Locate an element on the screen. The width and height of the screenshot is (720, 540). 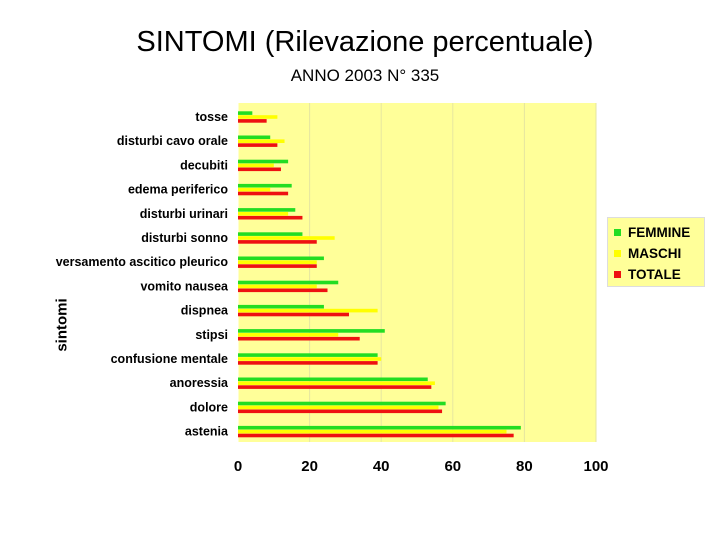
category-label: decubiti is located at coordinates (204, 165).